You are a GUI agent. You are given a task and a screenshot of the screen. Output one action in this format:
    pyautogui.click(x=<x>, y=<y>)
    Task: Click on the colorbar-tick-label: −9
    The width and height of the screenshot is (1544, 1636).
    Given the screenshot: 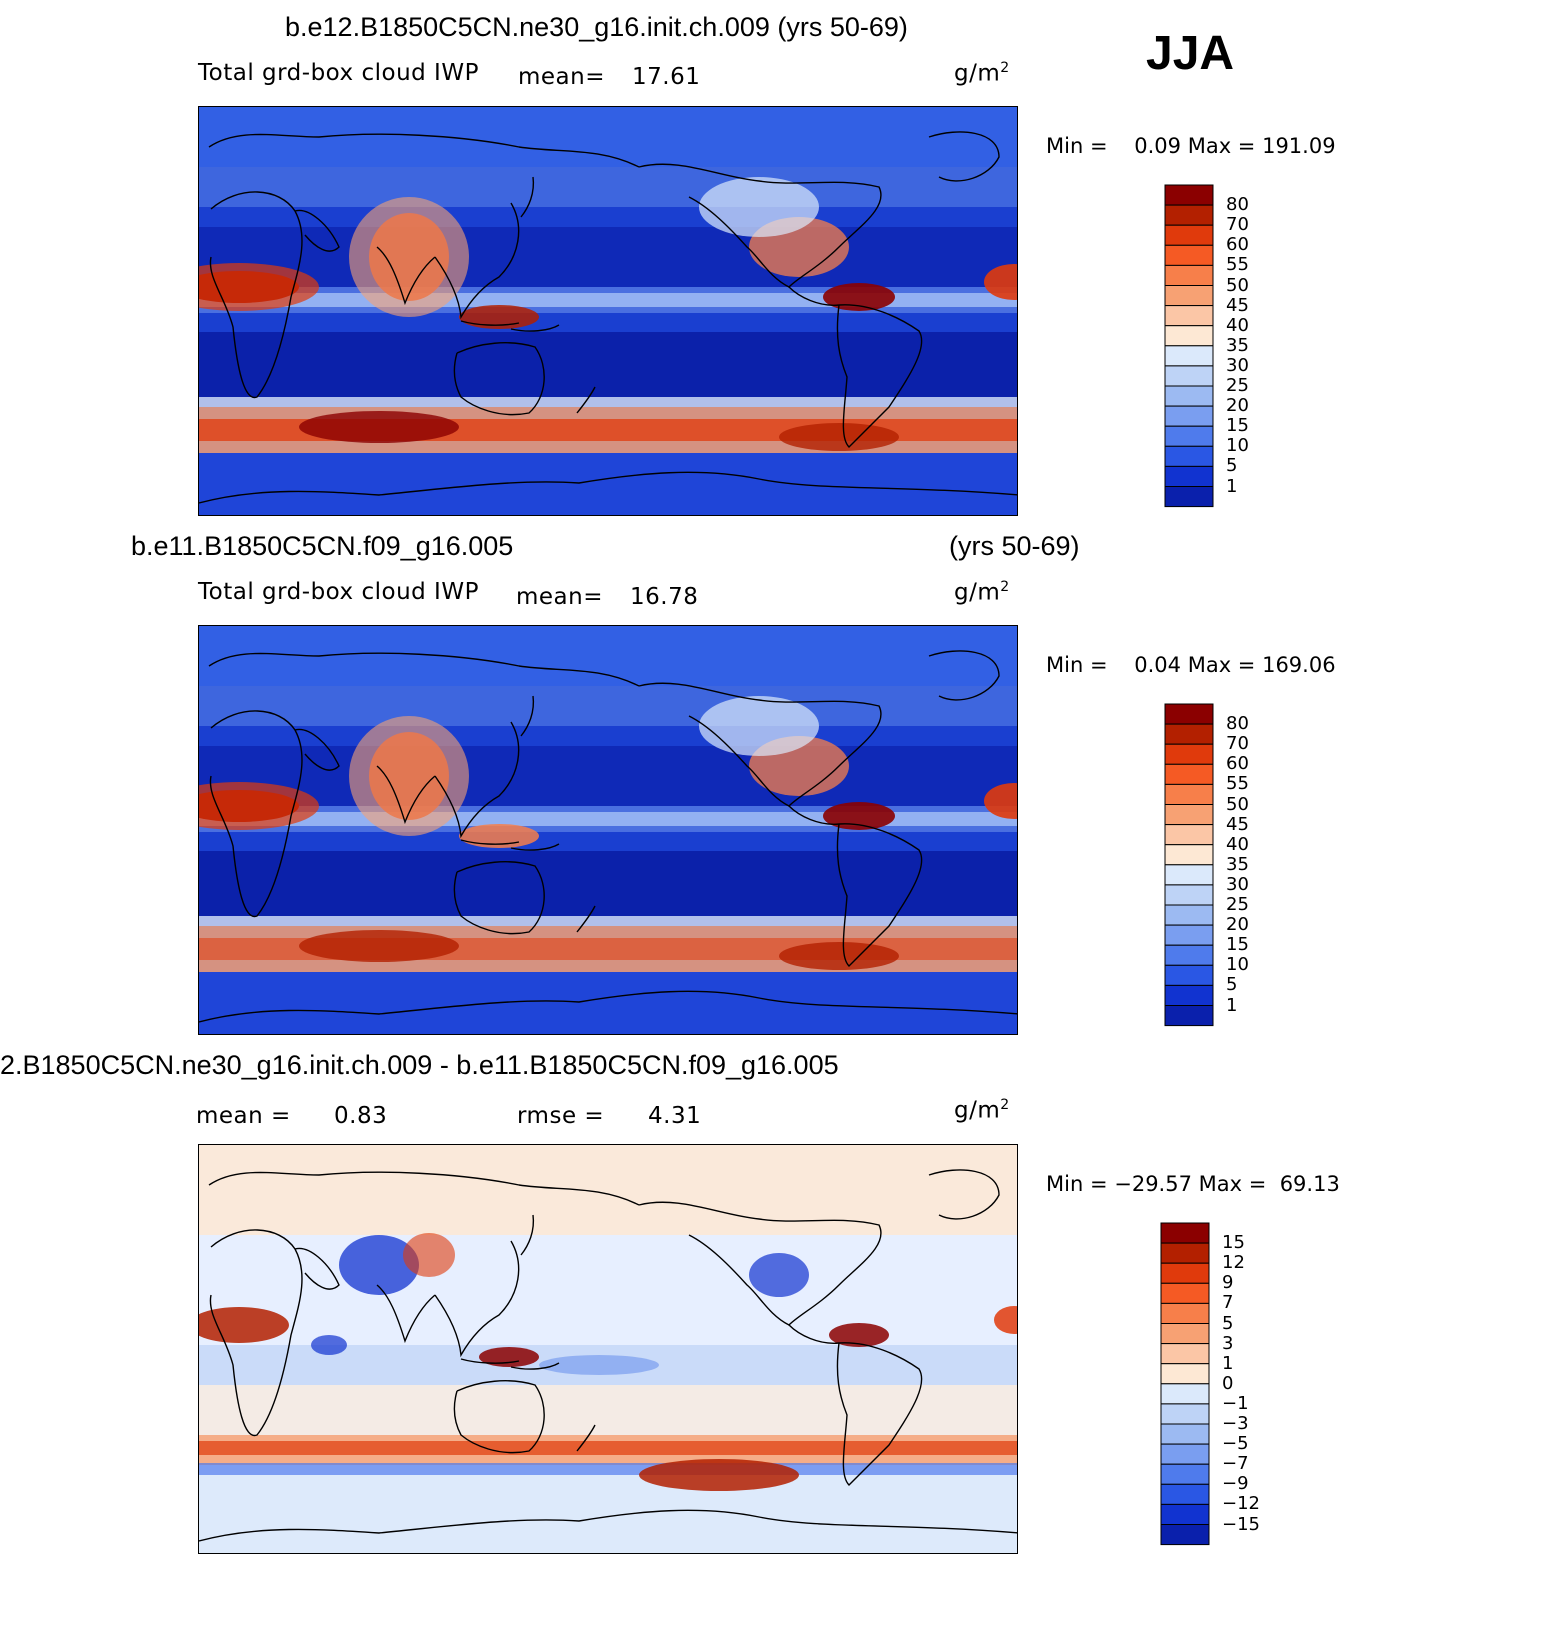 What is the action you would take?
    pyautogui.click(x=1235, y=1484)
    